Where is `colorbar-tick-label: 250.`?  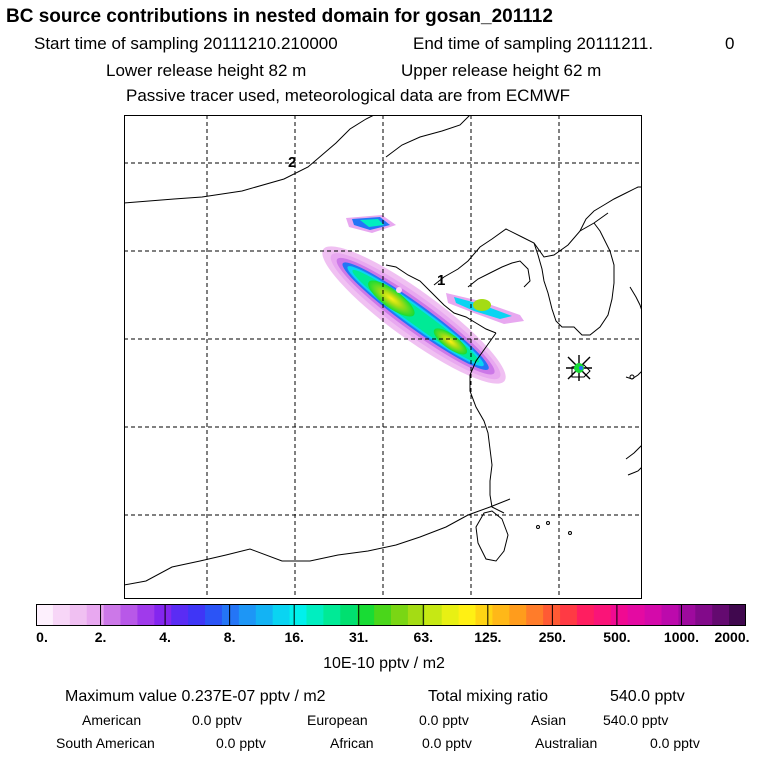 colorbar-tick-label: 250. is located at coordinates (552, 637).